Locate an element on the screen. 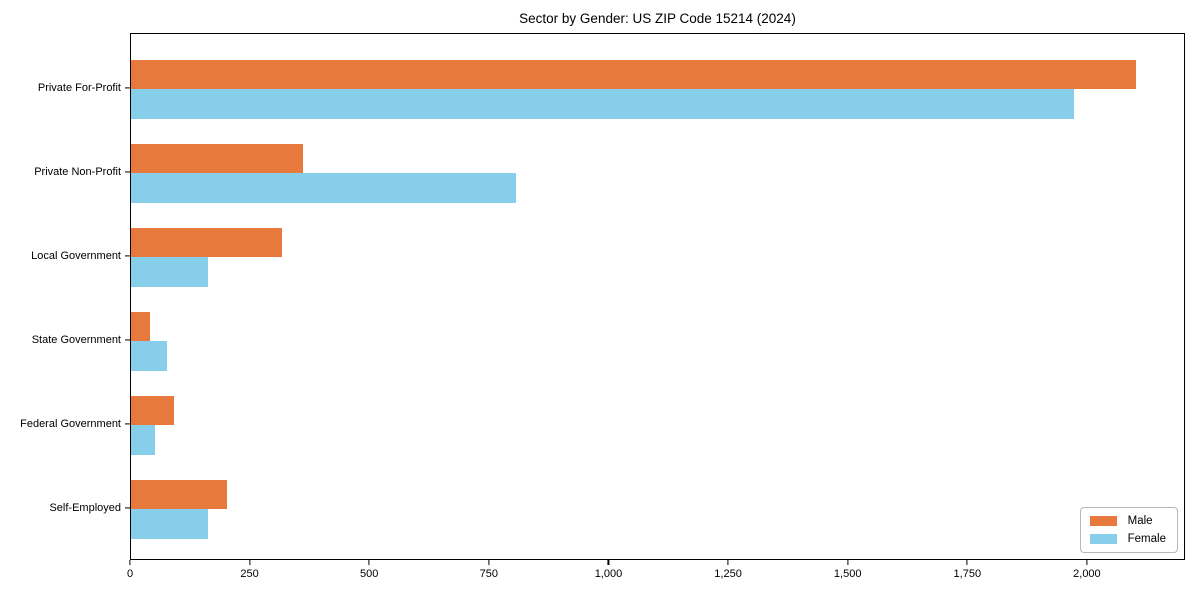 The image size is (1200, 600). y-tick-label-private-non-profit: Private Non-Profit is located at coordinates (77, 172).